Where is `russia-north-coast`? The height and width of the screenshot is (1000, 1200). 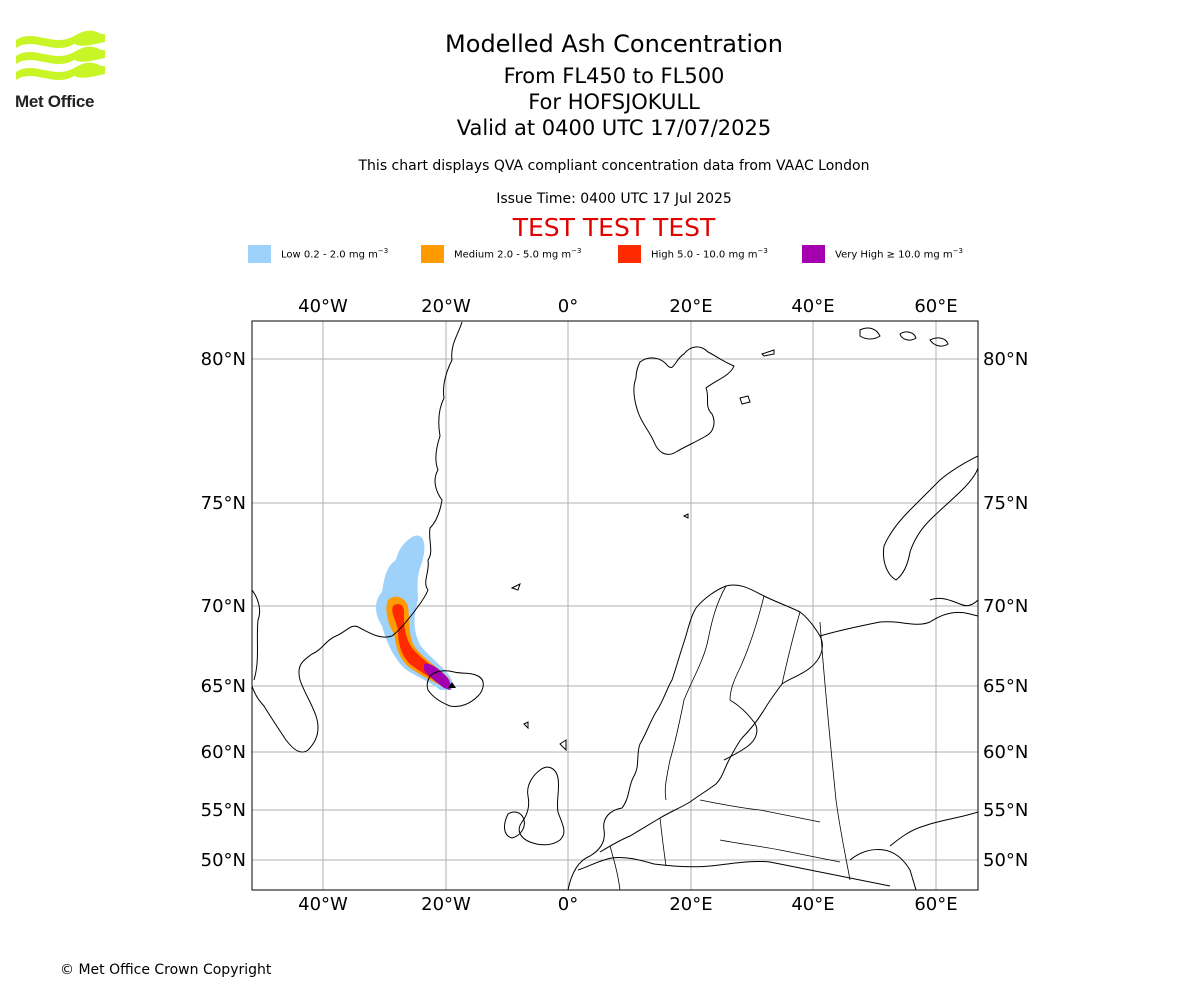 russia-north-coast is located at coordinates (953, 602).